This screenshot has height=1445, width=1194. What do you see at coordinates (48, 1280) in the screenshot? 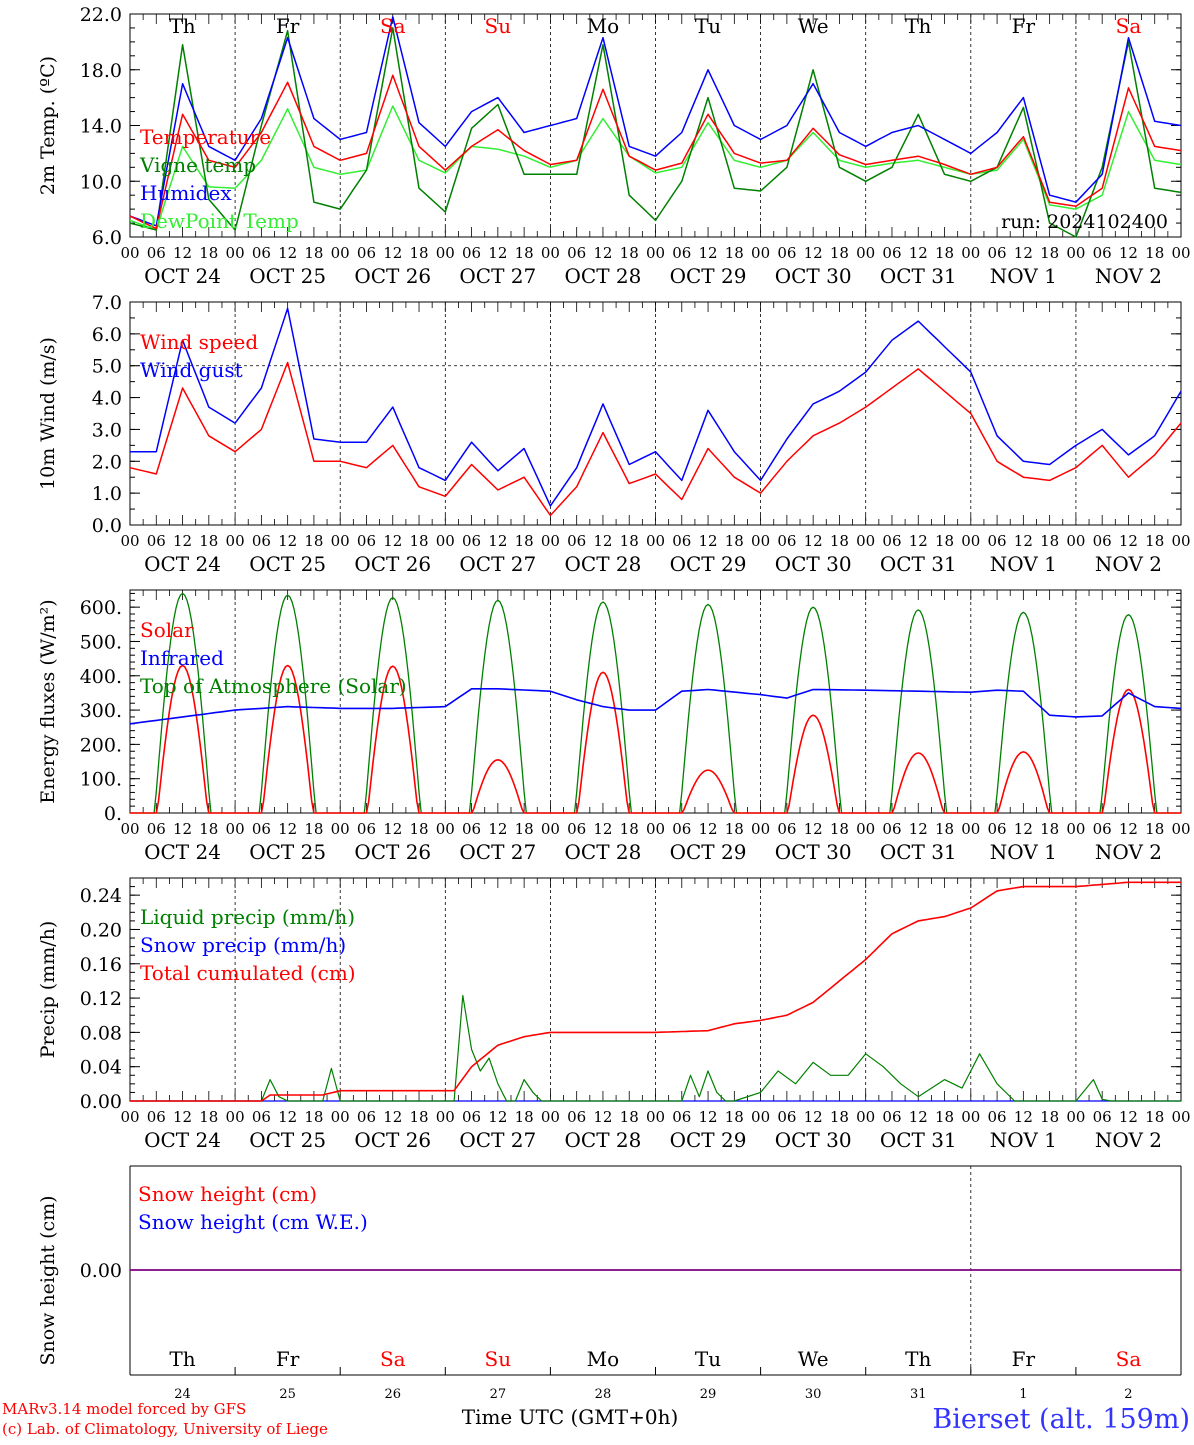
I see `y-axis-title: Snow height (cm)` at bounding box center [48, 1280].